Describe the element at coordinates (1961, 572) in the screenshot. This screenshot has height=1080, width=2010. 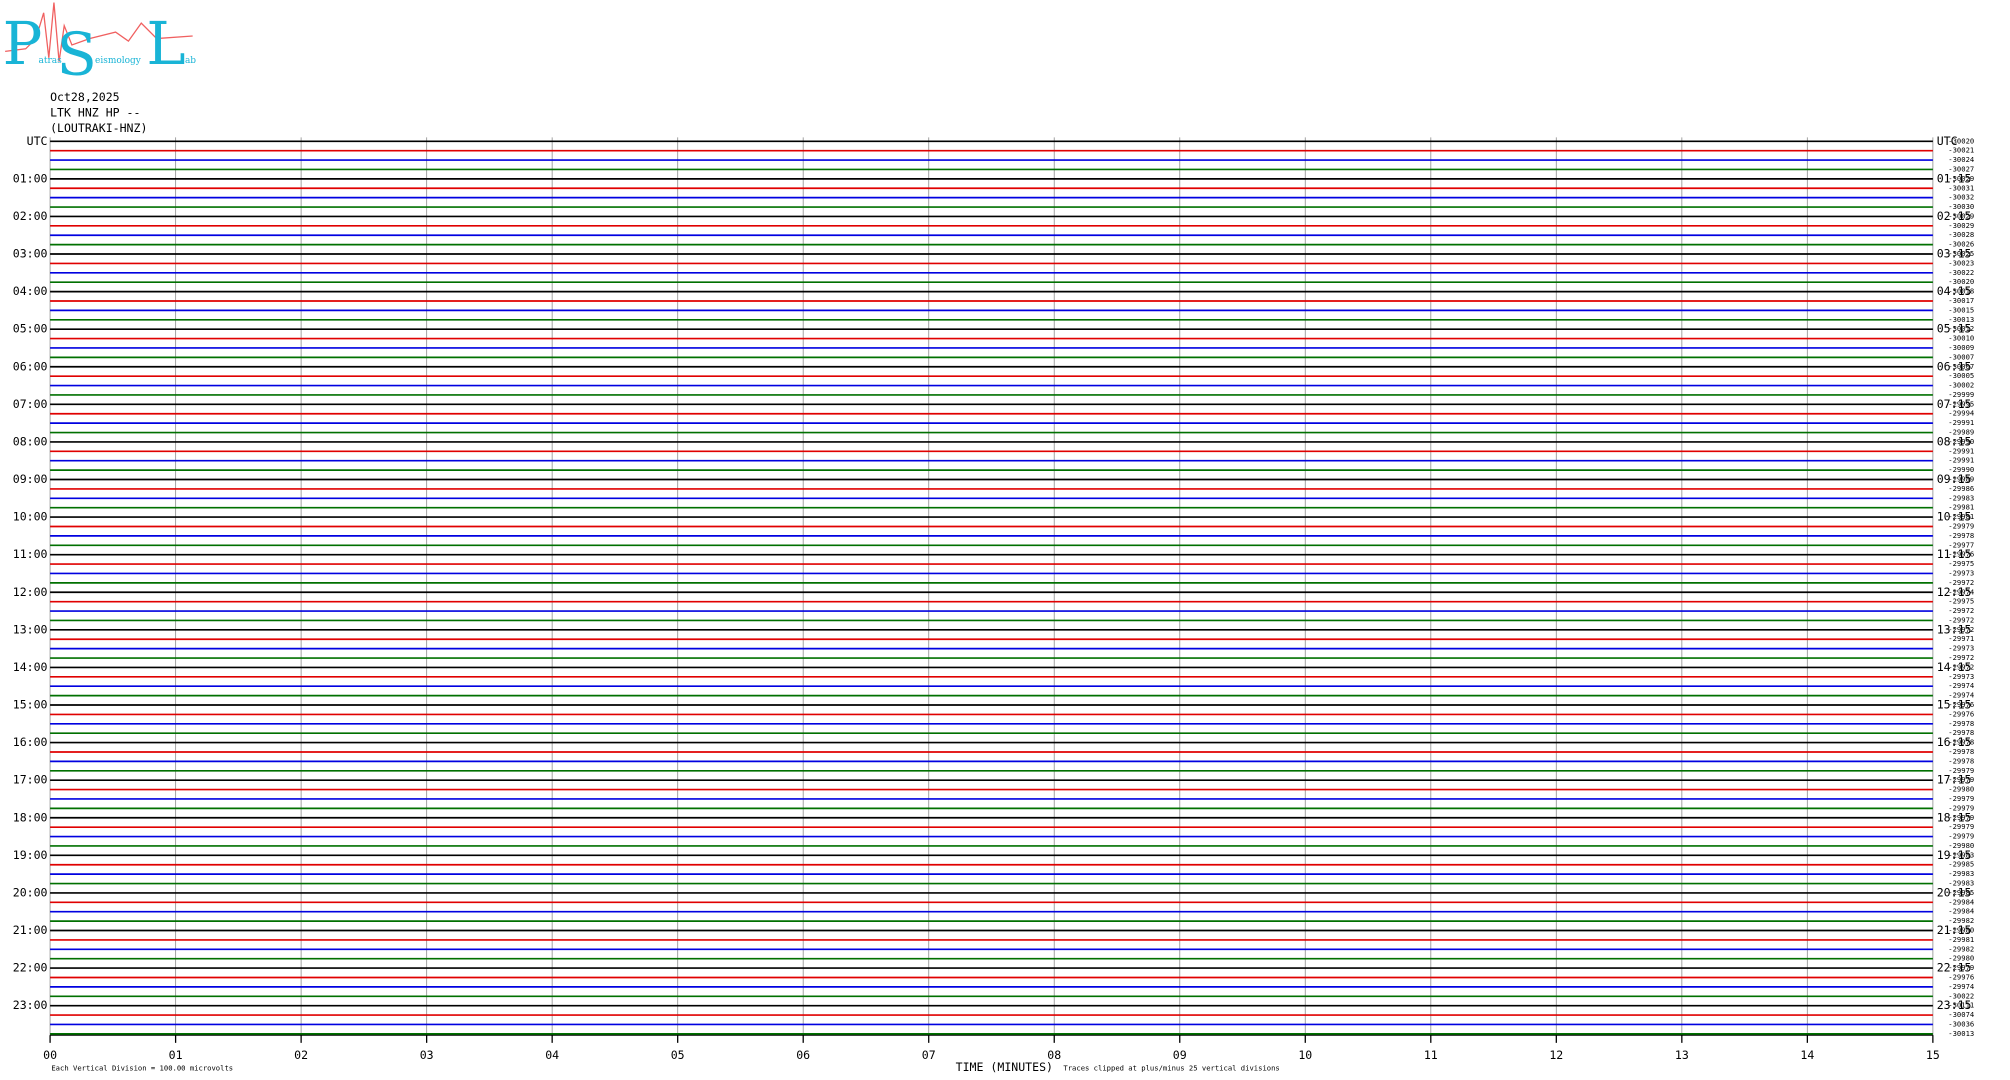
I see `offset-label: -29973` at that location.